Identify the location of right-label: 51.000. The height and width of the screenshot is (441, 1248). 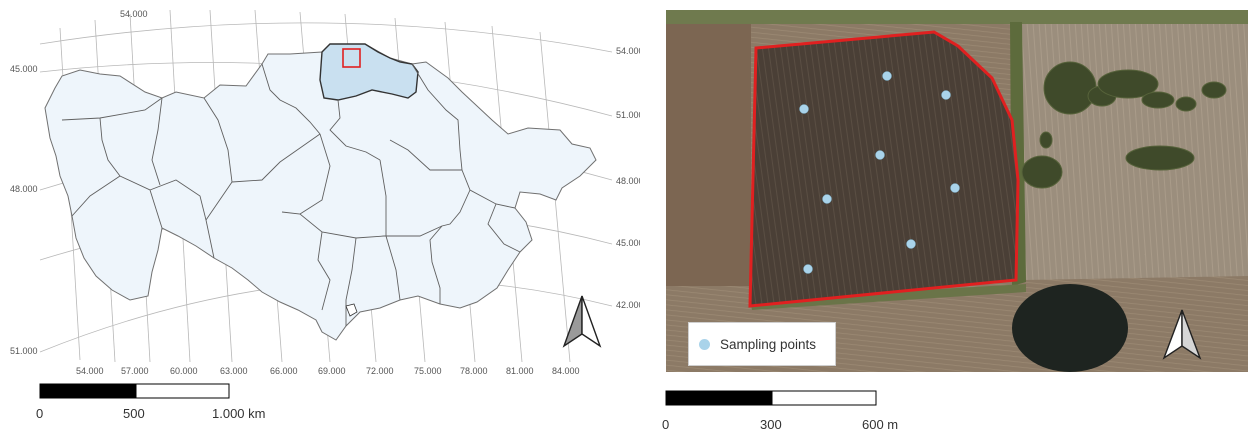
(628, 115).